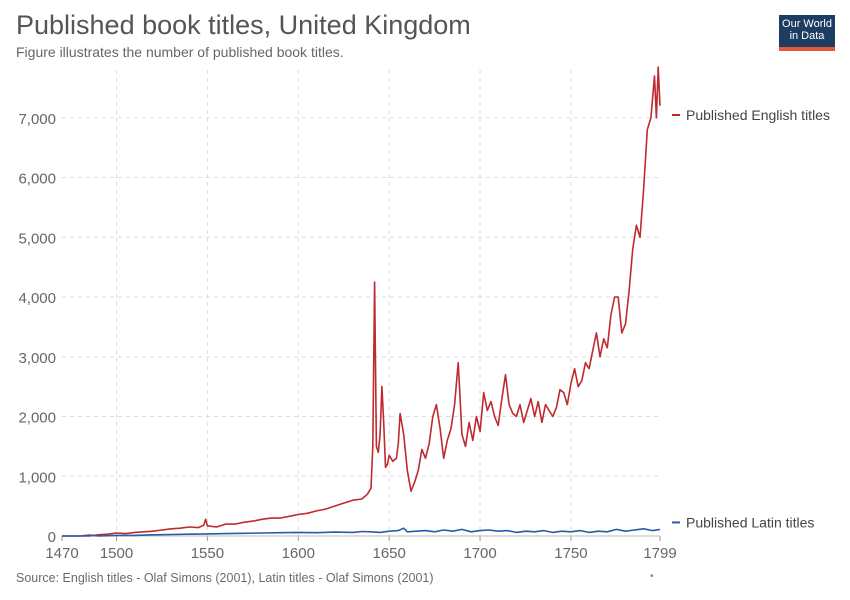 This screenshot has height=600, width=850. I want to click on y-tick-label: 5,000, so click(37, 238).